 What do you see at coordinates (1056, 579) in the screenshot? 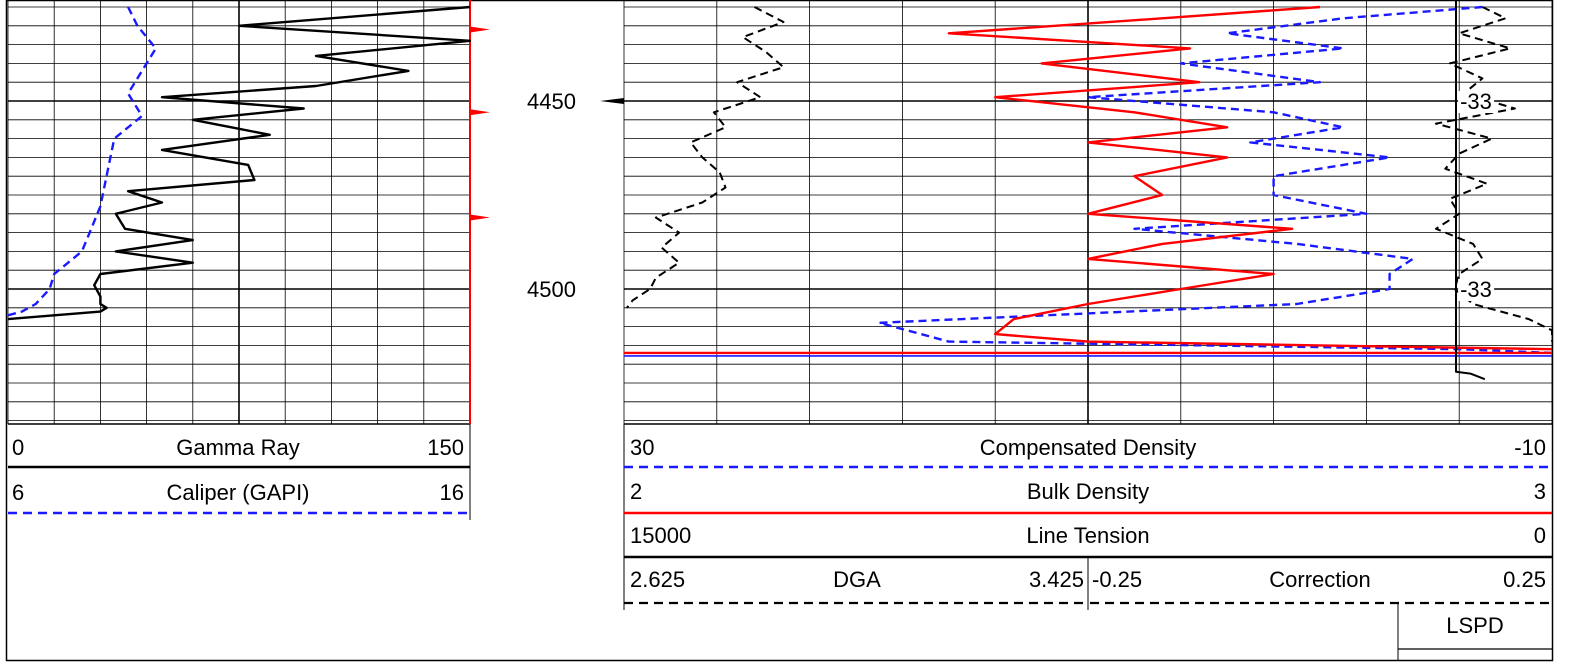
I see `dga-right-scale: 3.425` at bounding box center [1056, 579].